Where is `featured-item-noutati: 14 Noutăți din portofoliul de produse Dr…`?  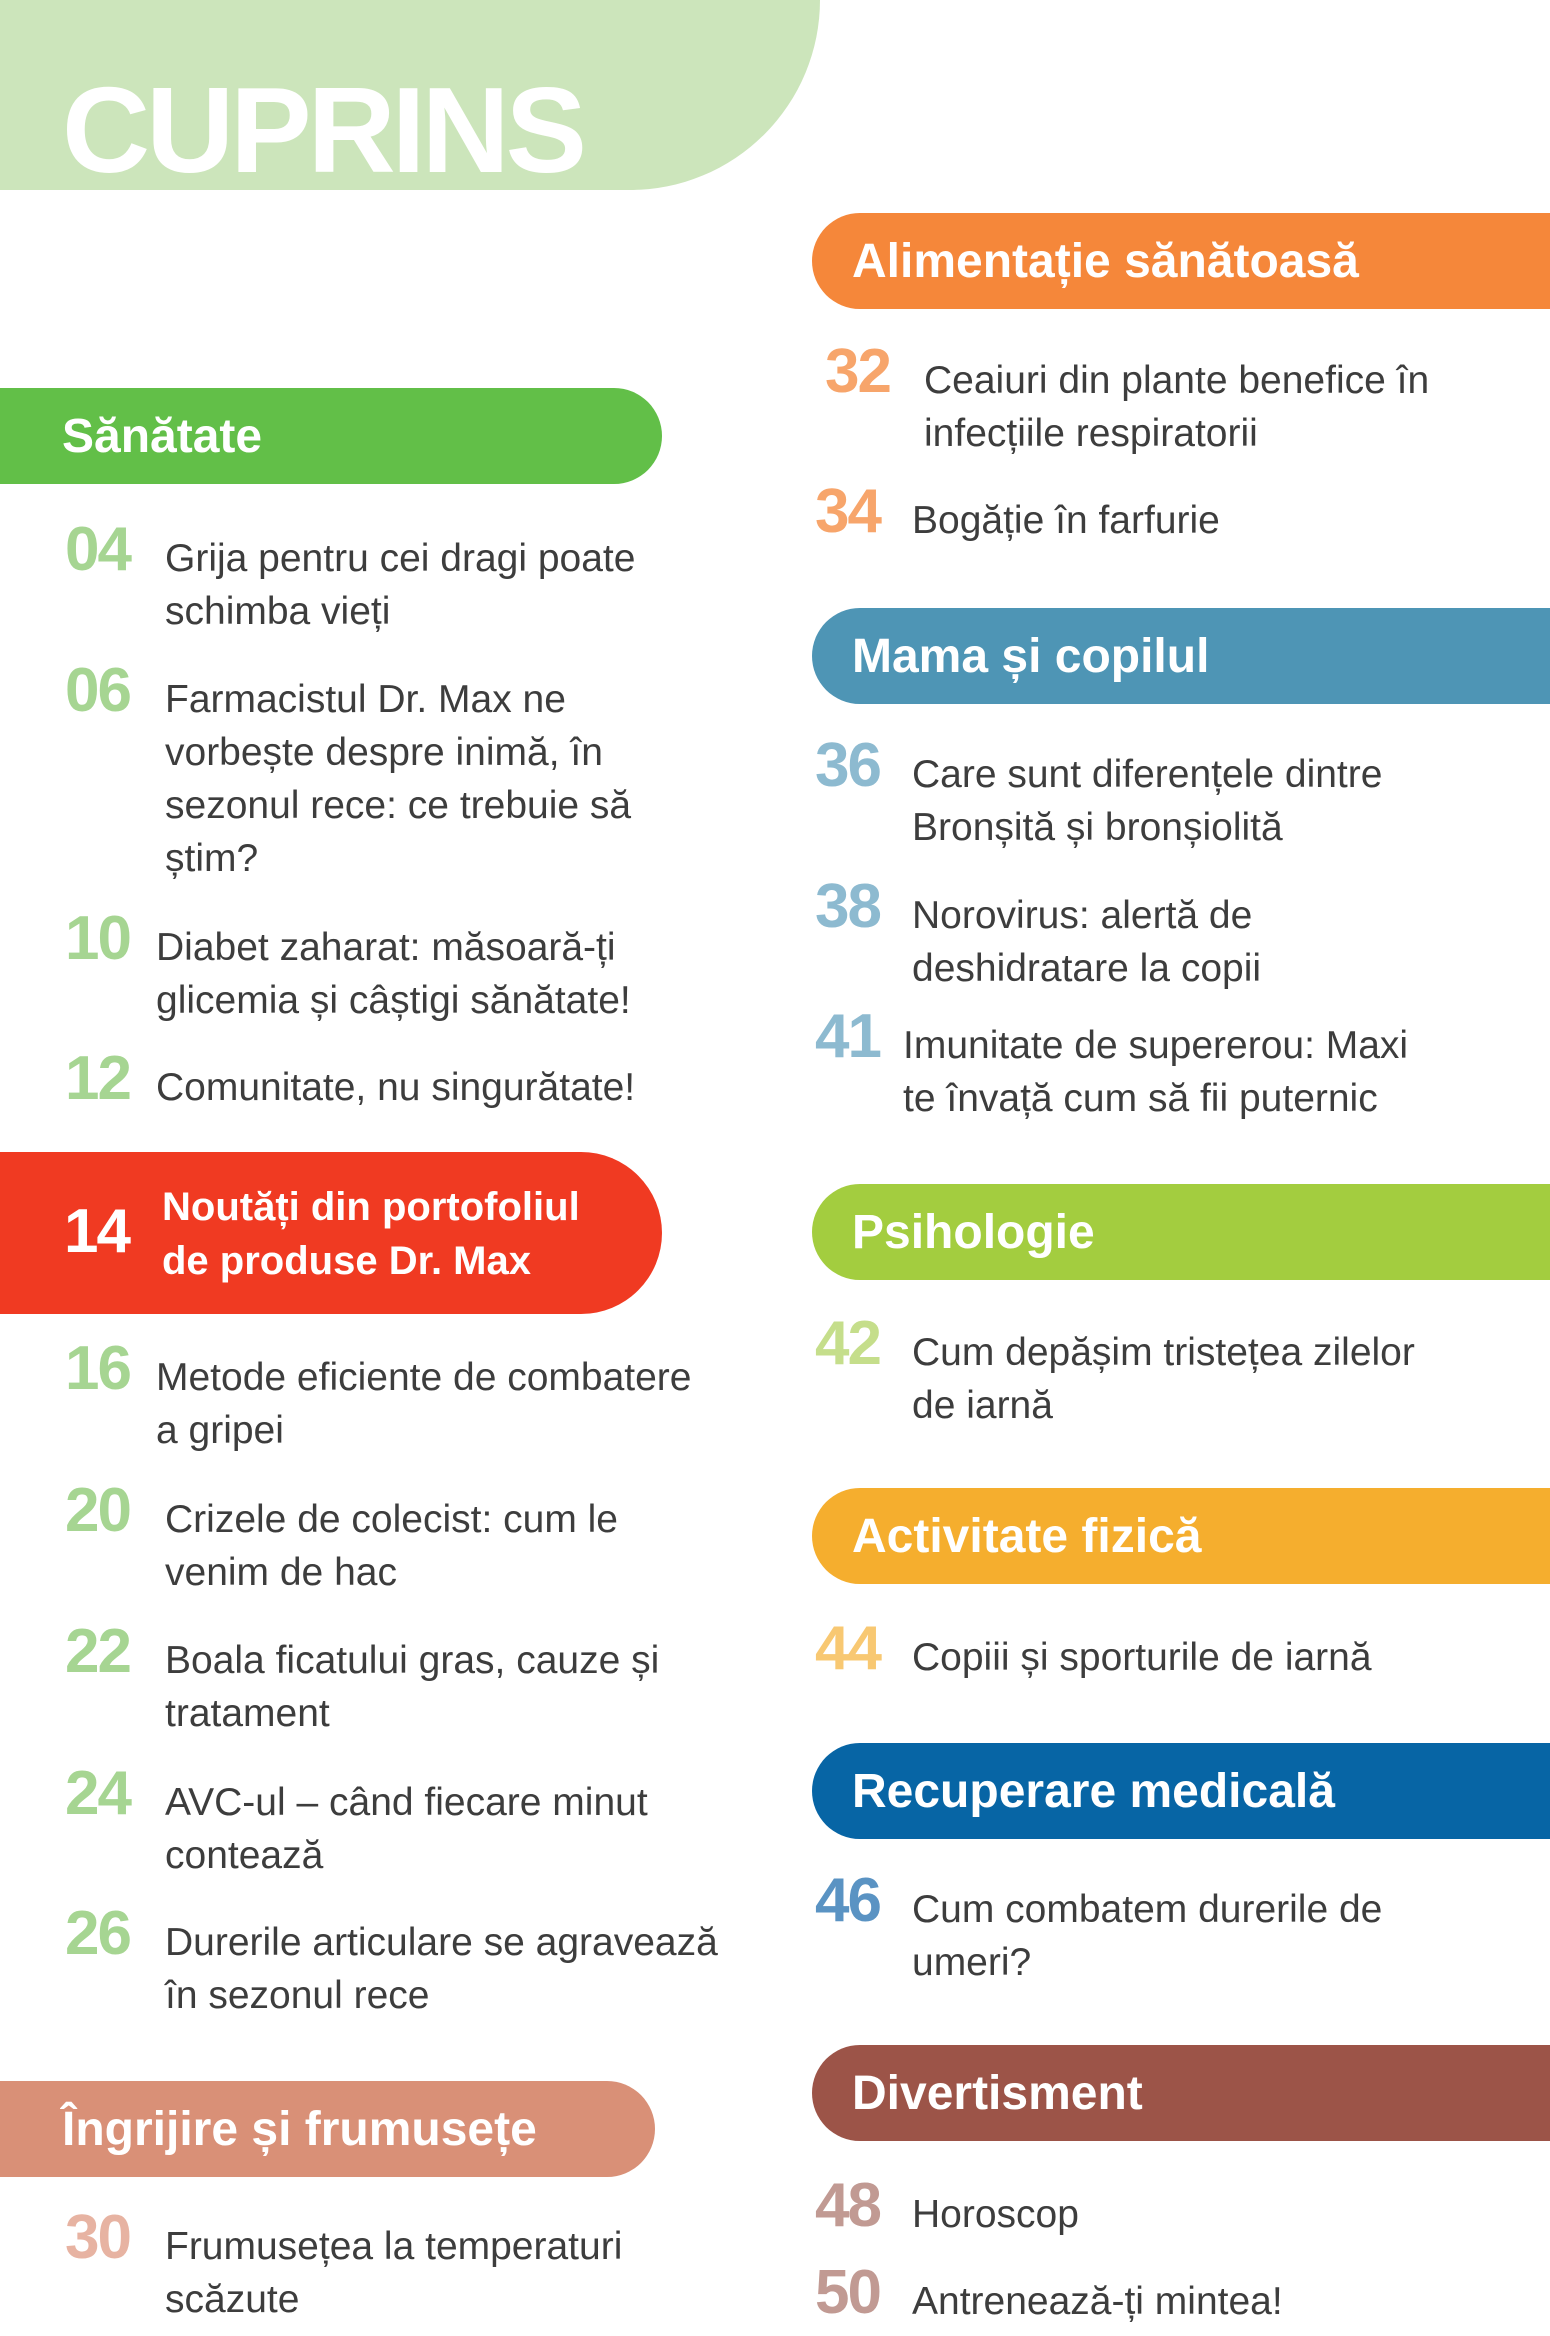 featured-item-noutati: 14 Noutăți din portofoliul de produse Dr… is located at coordinates (331, 1233).